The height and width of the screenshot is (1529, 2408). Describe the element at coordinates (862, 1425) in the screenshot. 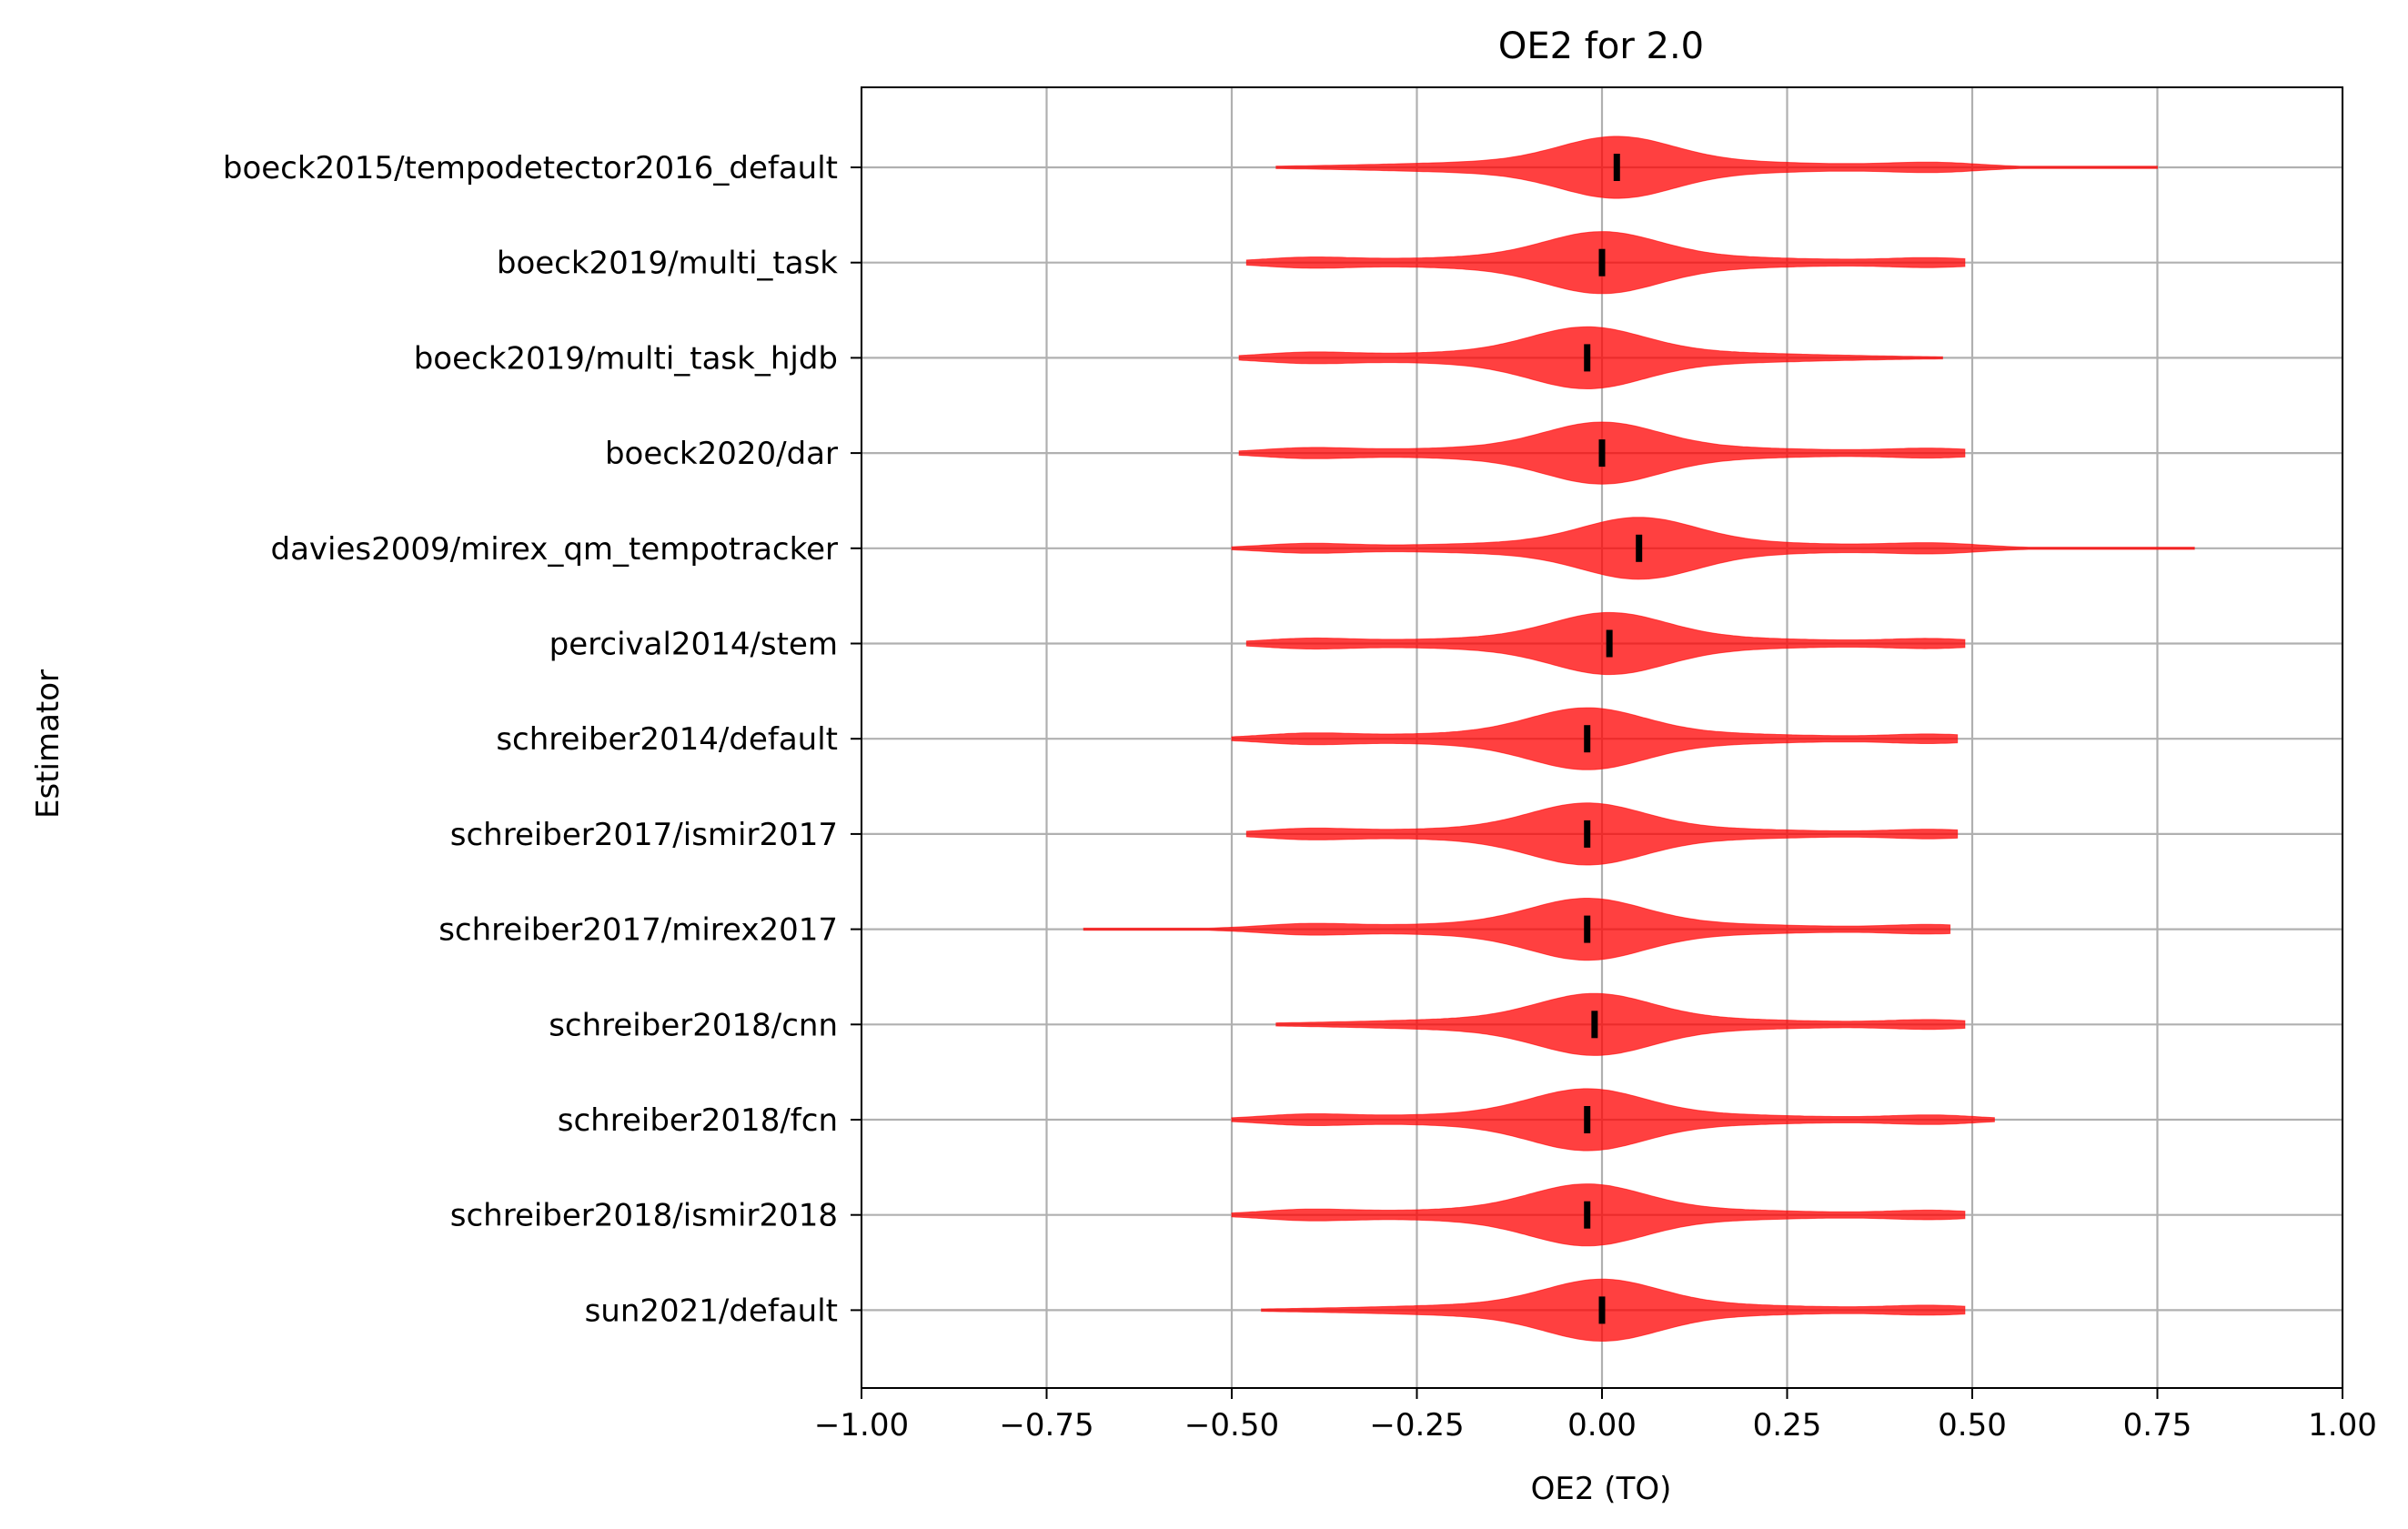

I see `x-tick-label: −1.00` at that location.